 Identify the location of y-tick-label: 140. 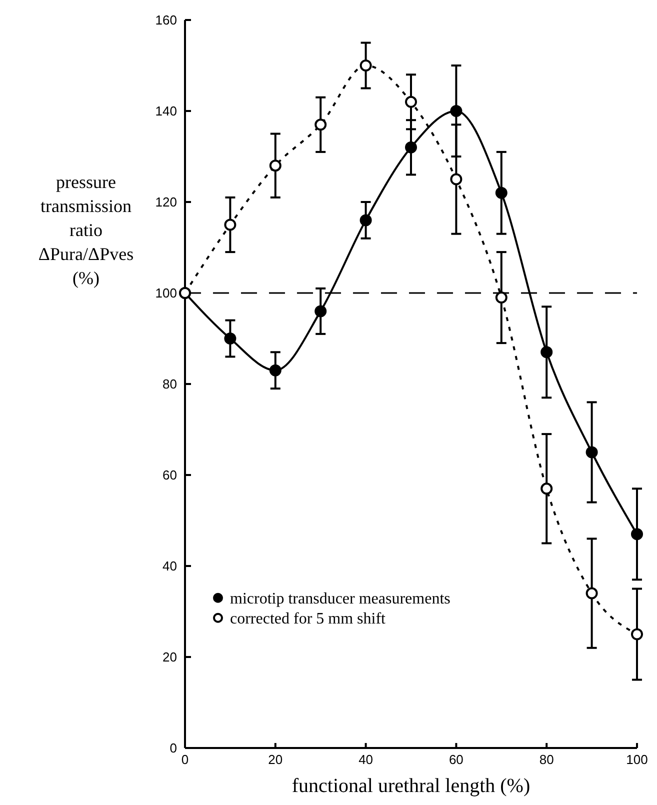
(166, 111).